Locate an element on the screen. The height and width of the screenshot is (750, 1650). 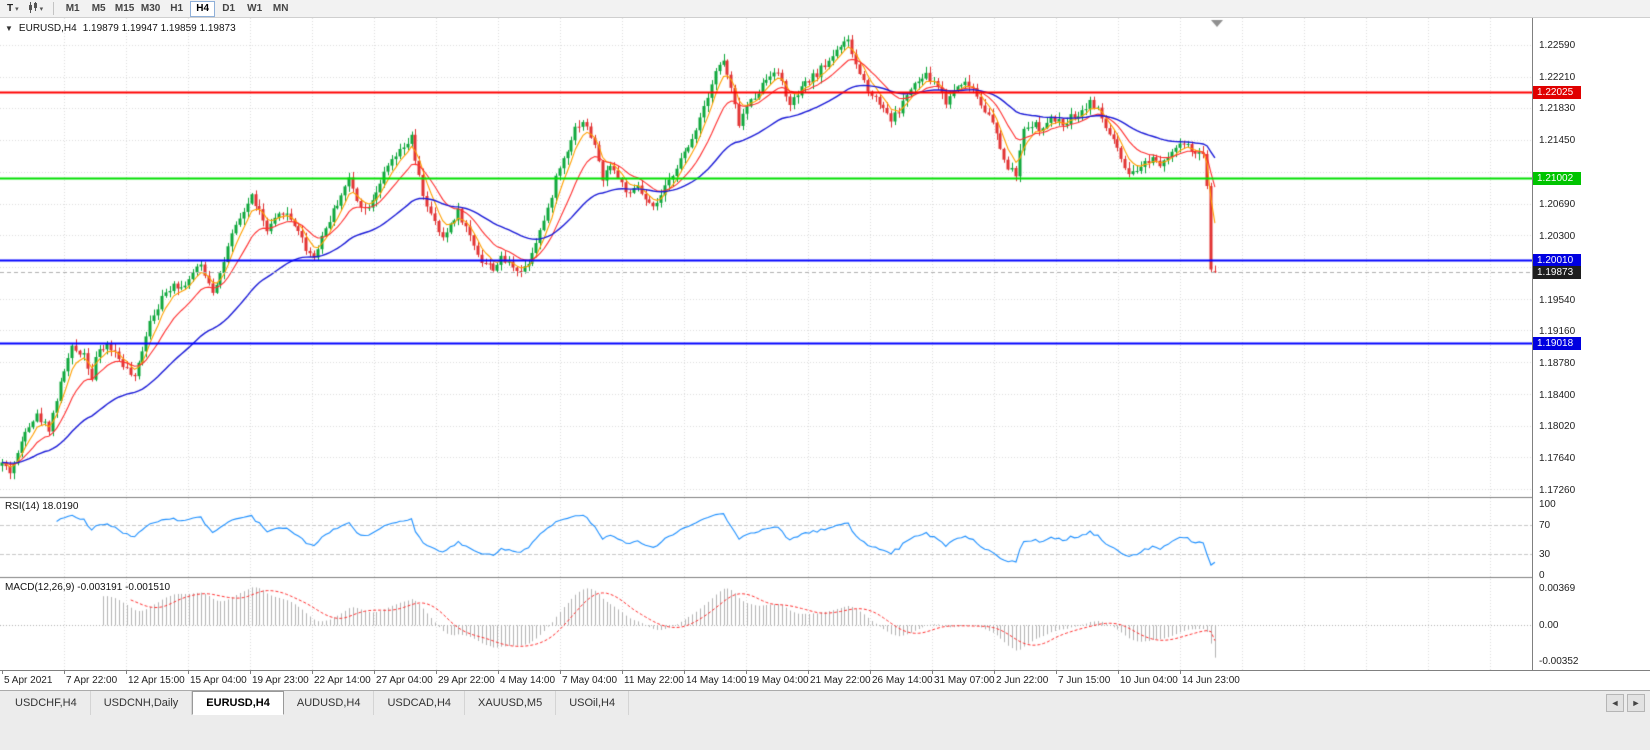
rsi-axis-label: 0 is located at coordinates (1542, 575).